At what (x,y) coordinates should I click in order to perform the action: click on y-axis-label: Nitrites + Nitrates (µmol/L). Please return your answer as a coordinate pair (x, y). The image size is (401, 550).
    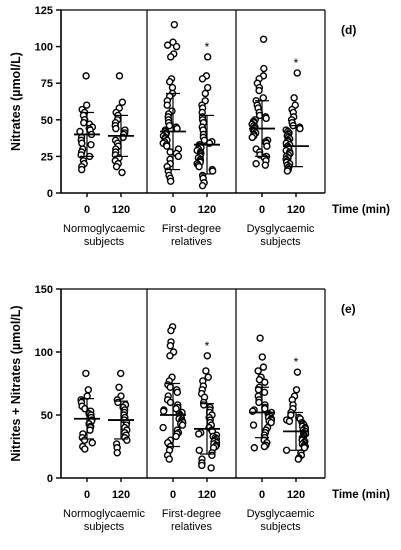
    Looking at the image, I should click on (16, 383).